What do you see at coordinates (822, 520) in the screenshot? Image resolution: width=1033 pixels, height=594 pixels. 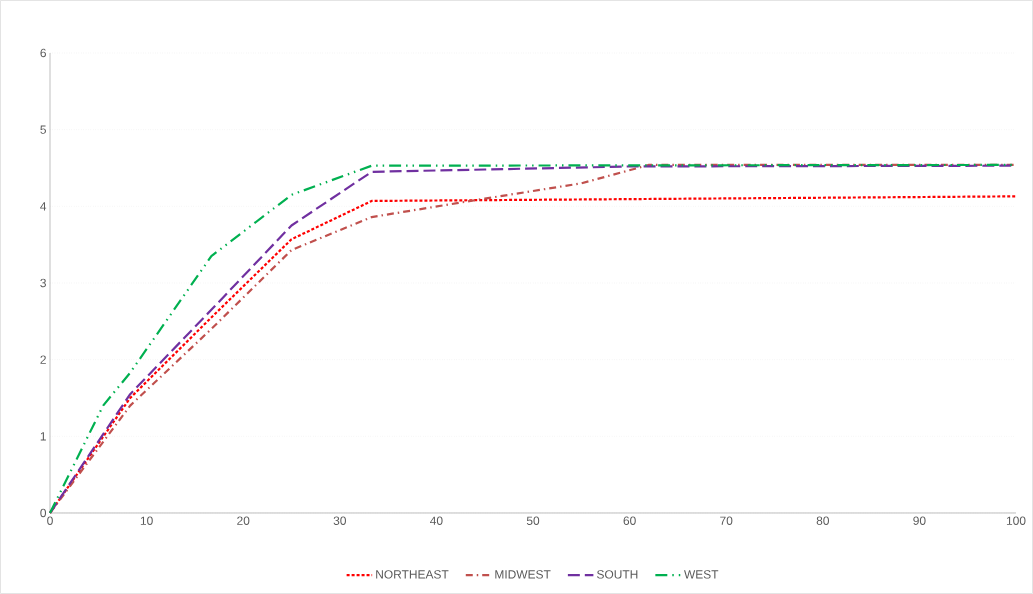 I see `x-tick-label: 80` at bounding box center [822, 520].